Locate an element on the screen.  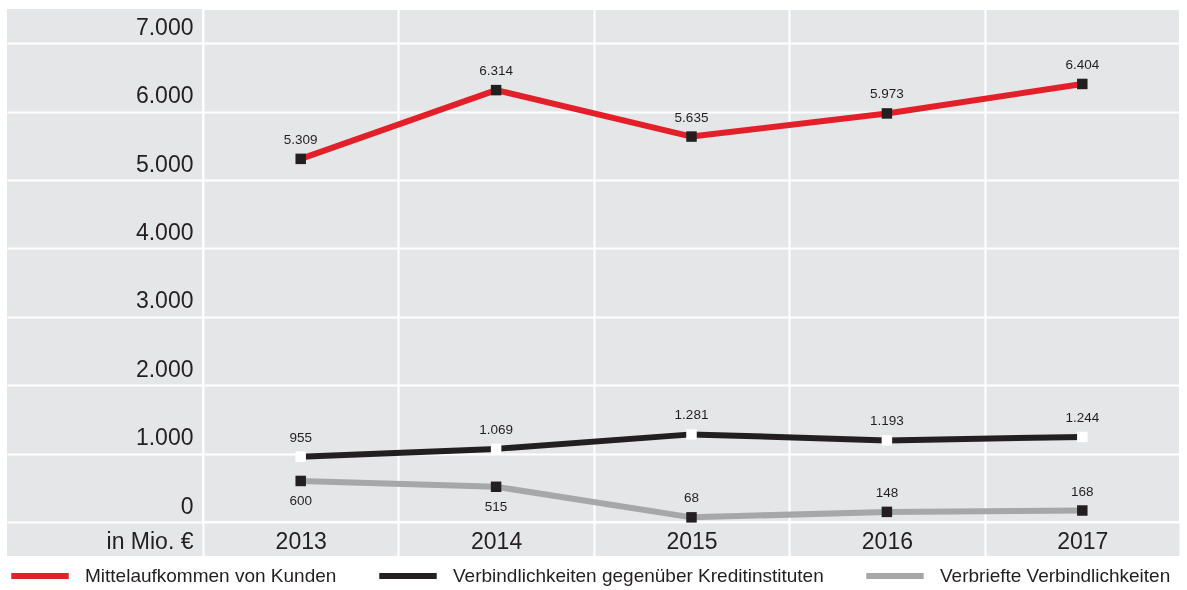
data-label: 600 is located at coordinates (300, 500).